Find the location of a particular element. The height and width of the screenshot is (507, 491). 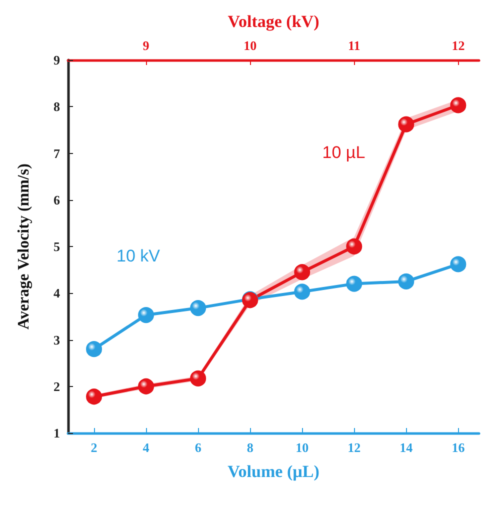

x-tick-label: 12 is located at coordinates (354, 447).